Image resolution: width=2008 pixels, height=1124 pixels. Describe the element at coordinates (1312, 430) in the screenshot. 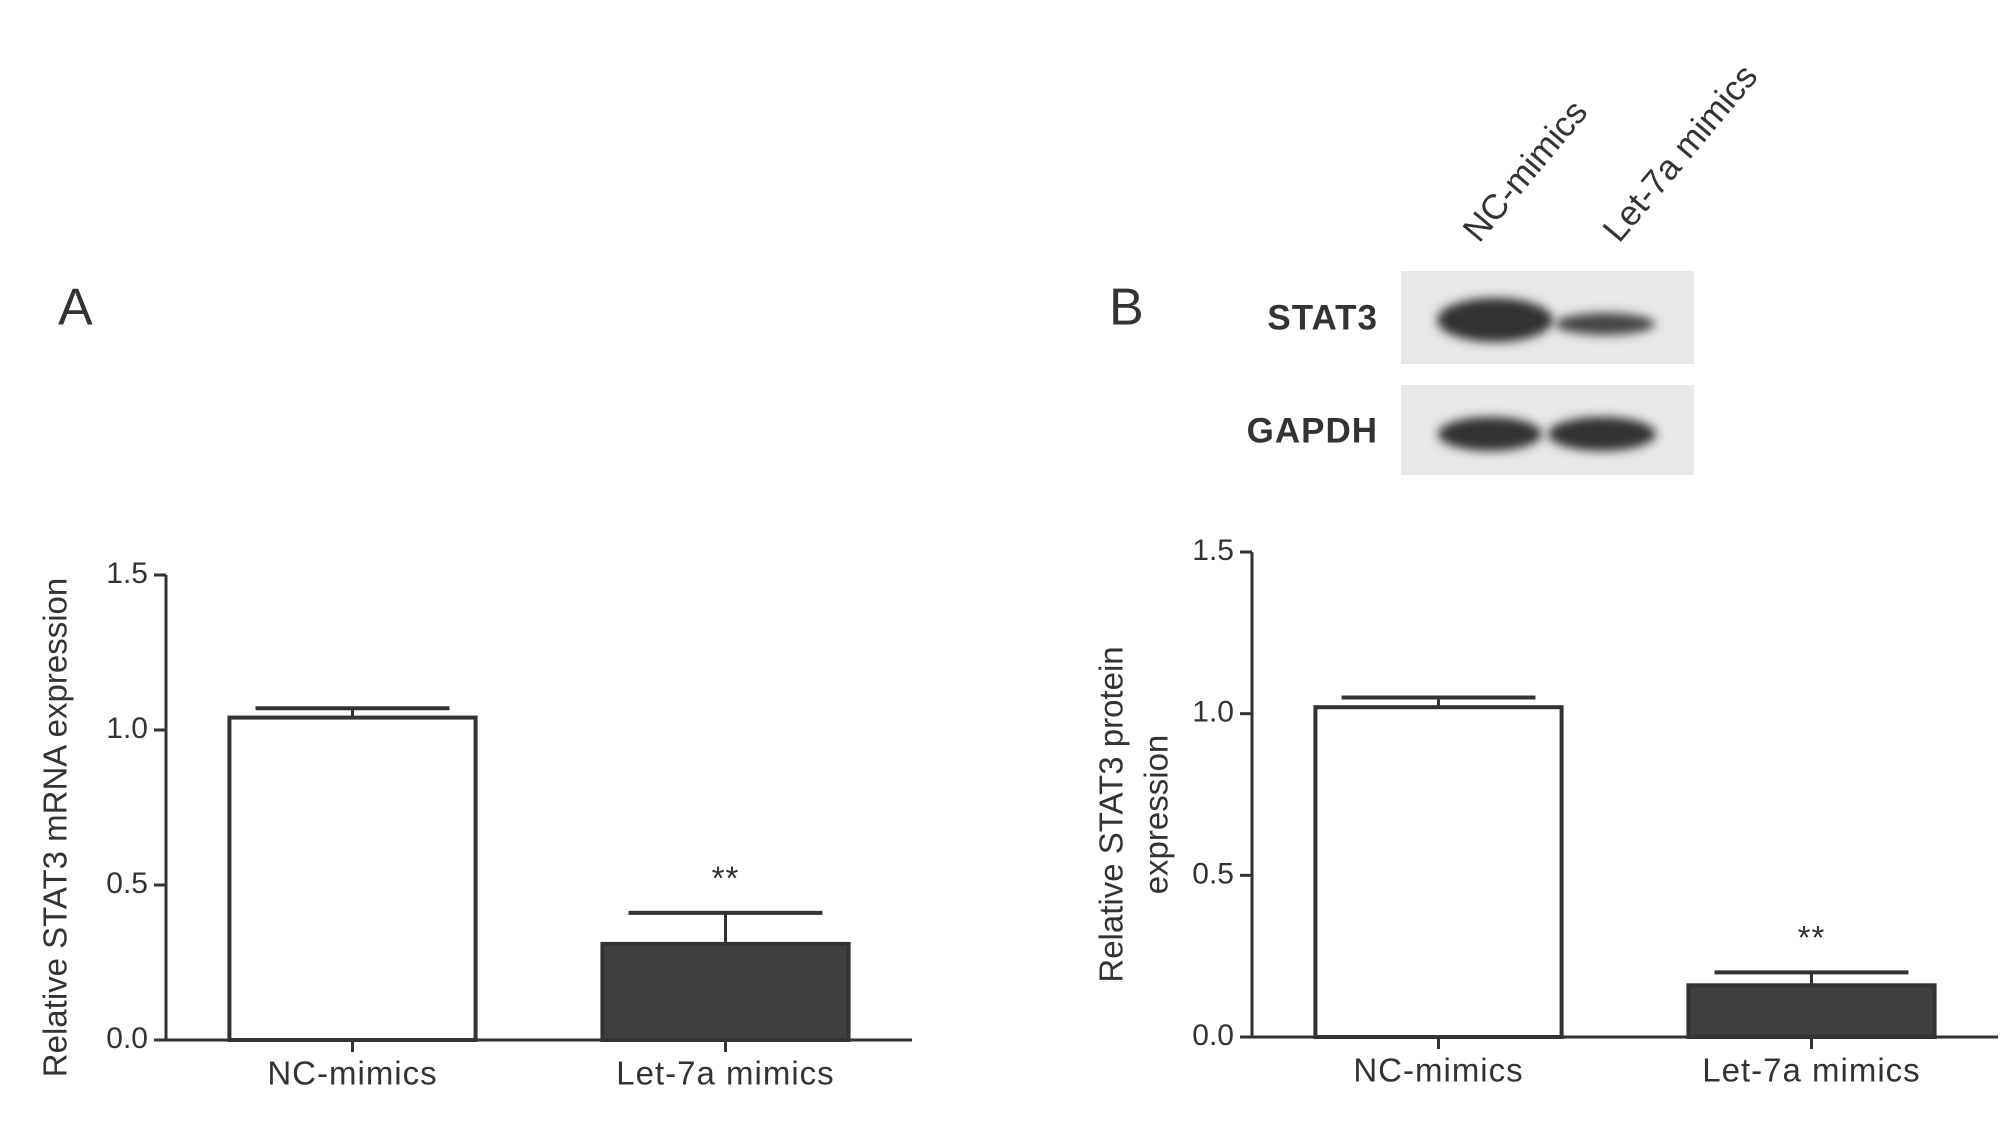

I see `blot-row-label: GAPDH` at that location.